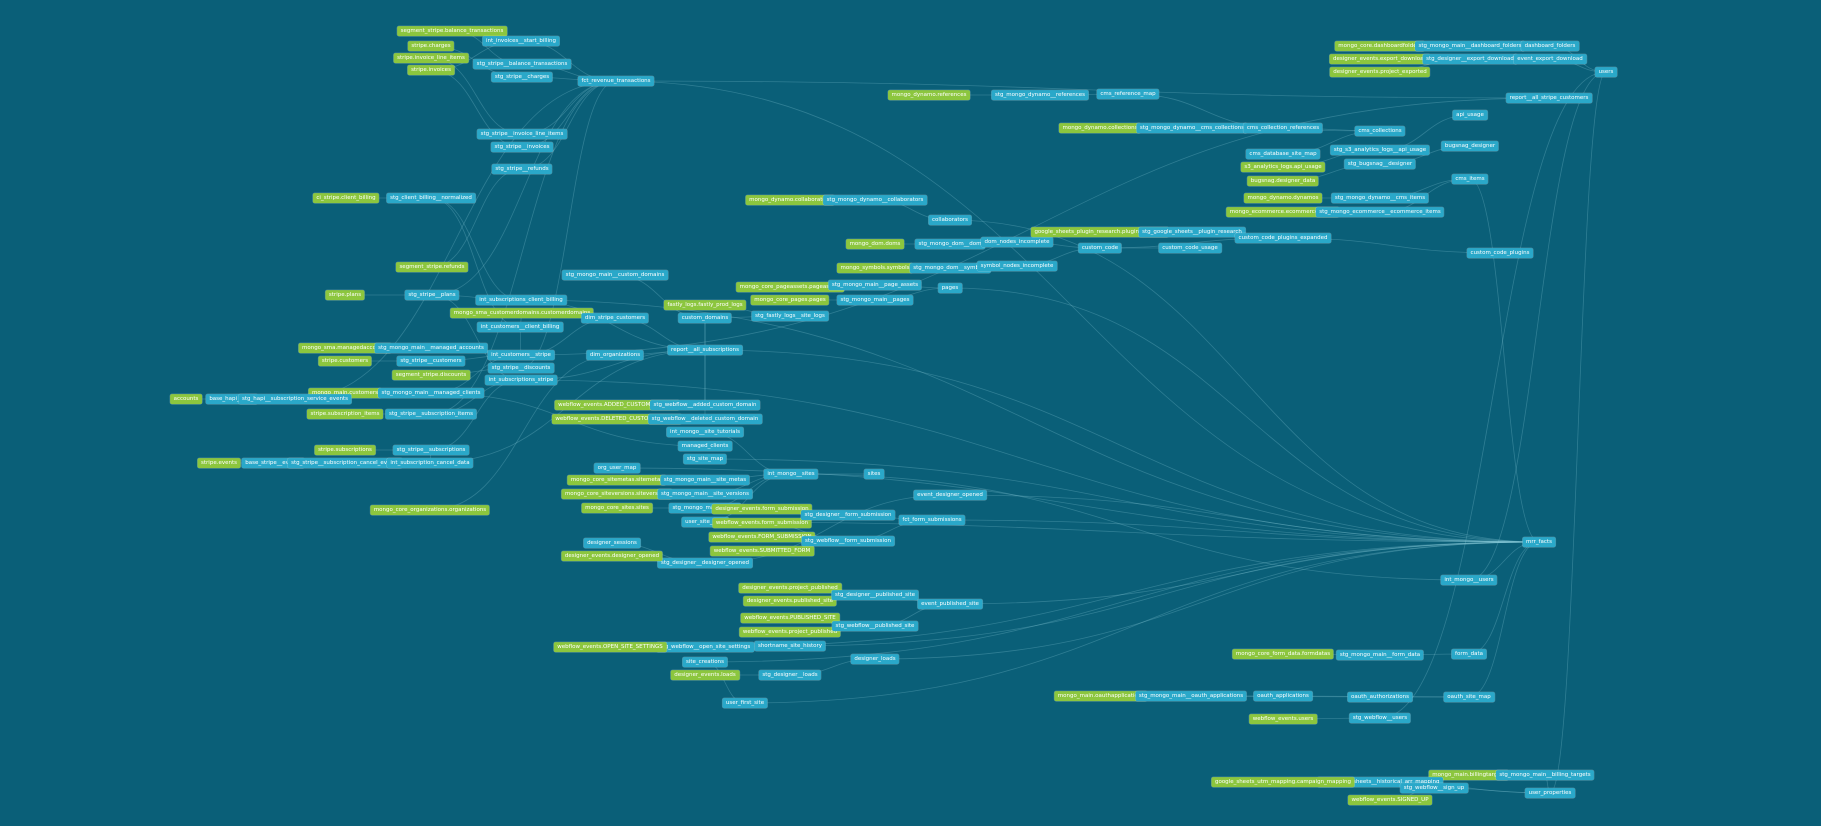  Describe the element at coordinates (345, 450) in the screenshot. I see `graph-node-source-stripe.subscriptions: stripe.subscriptions` at that location.